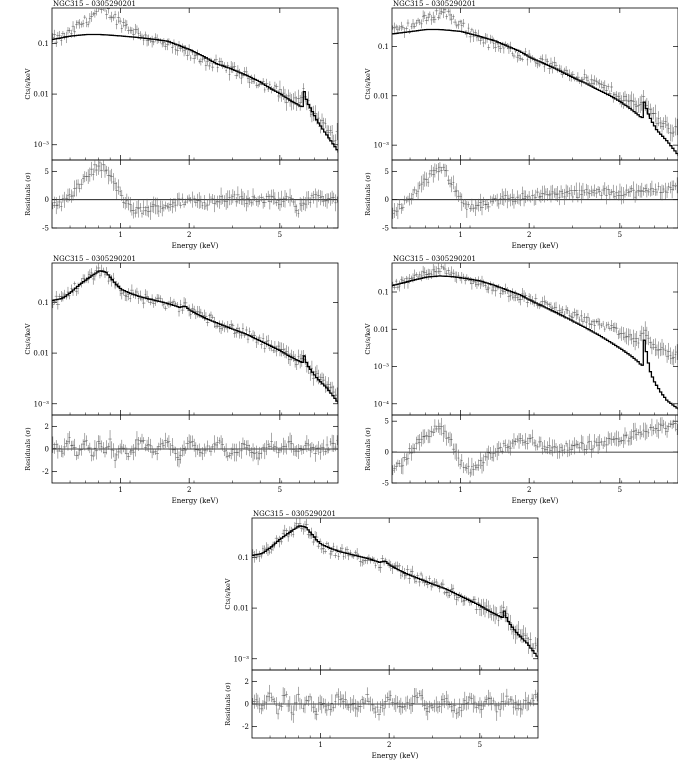  I want to click on y-tick-label: 10⁻⁴, so click(382, 404).